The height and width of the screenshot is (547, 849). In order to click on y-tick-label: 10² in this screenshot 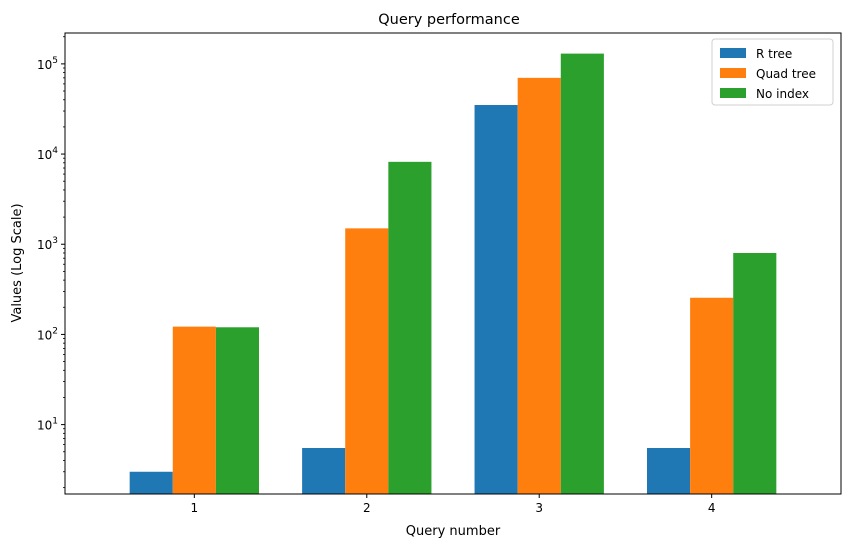, I will do `click(47, 334)`.